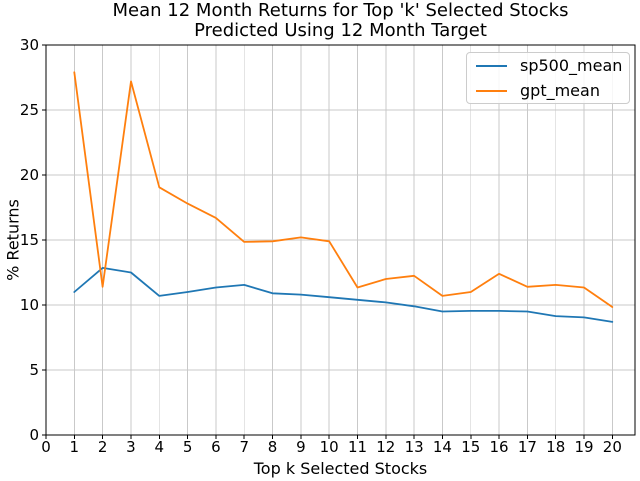 The image size is (640, 481). Describe the element at coordinates (442, 447) in the screenshot. I see `x-tick-label: 14` at that location.